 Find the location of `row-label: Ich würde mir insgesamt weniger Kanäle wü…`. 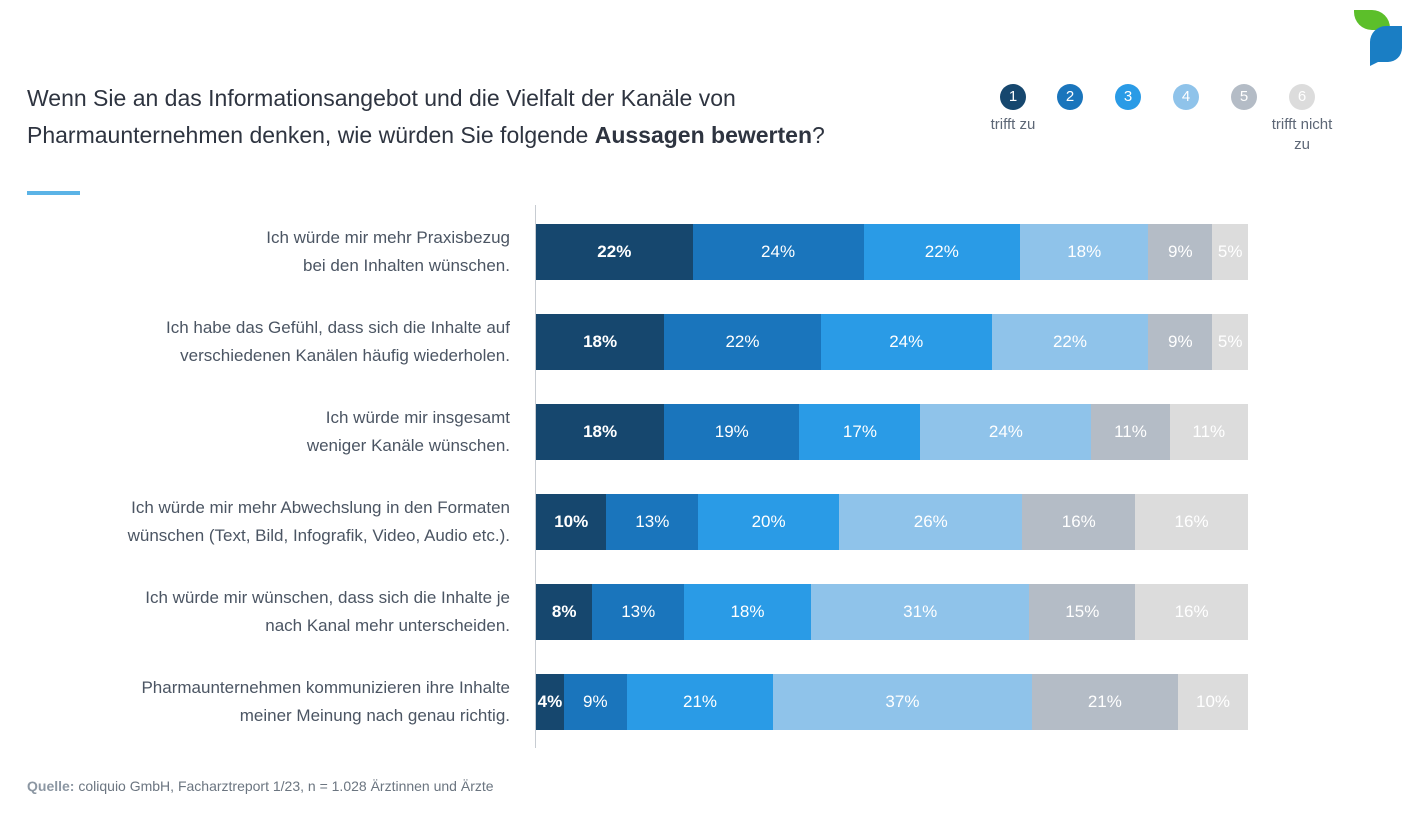

row-label: Ich würde mir insgesamt weniger Kanäle wü… is located at coordinates (275, 432).